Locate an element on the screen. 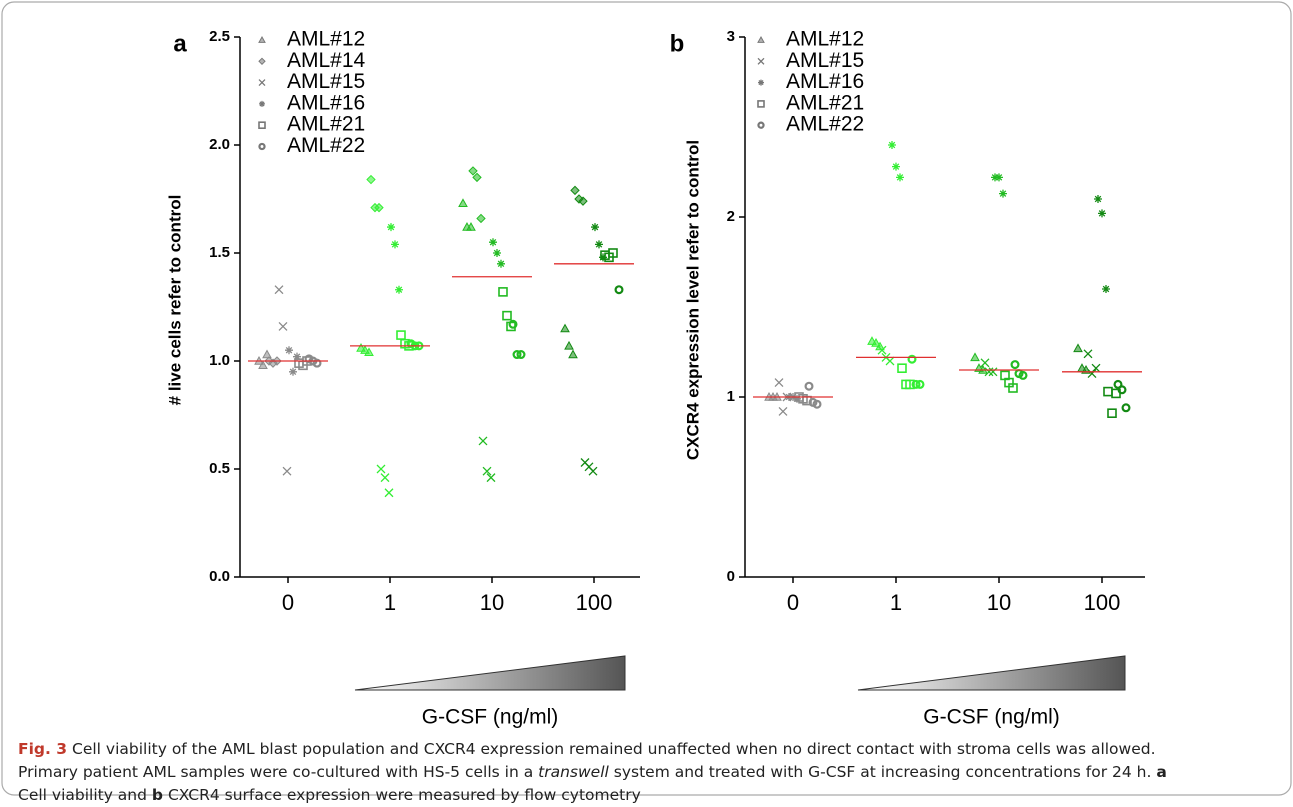 This screenshot has width=1293, height=807. y-tick-label: 3 is located at coordinates (731, 36).